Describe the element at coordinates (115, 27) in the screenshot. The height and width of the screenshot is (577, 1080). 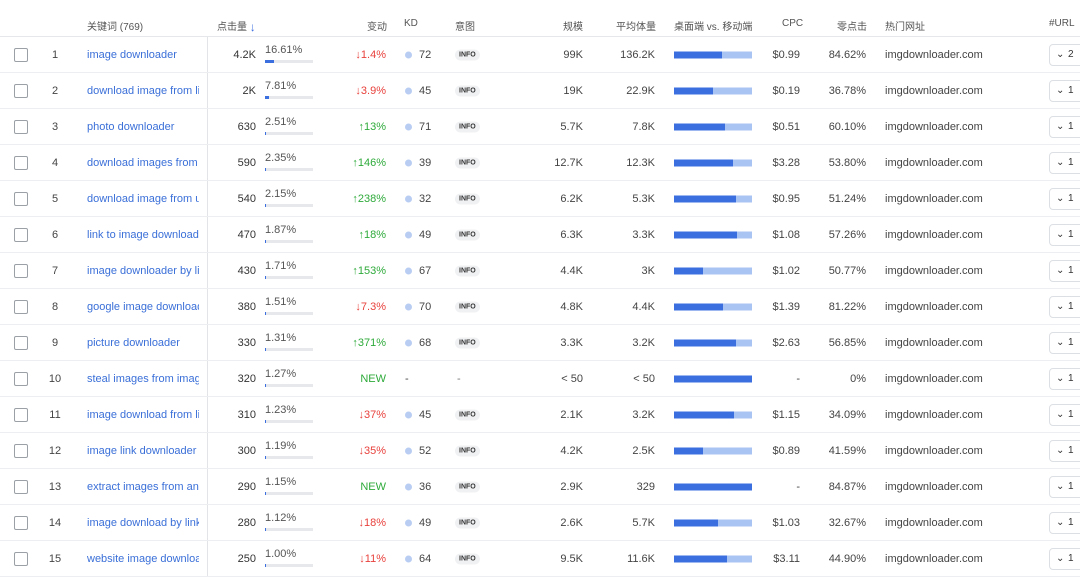
I see `col-keyword: 关键词 (769)` at that location.